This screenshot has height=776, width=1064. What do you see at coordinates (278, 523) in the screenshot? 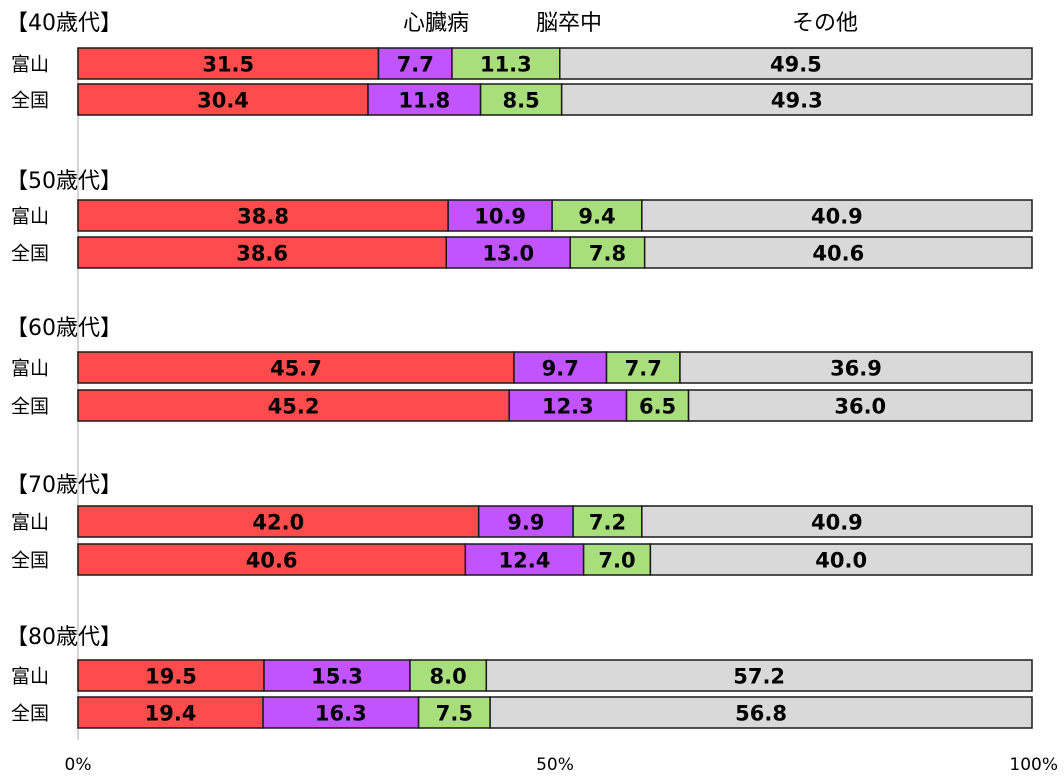
I see `data-label: 42.0` at bounding box center [278, 523].